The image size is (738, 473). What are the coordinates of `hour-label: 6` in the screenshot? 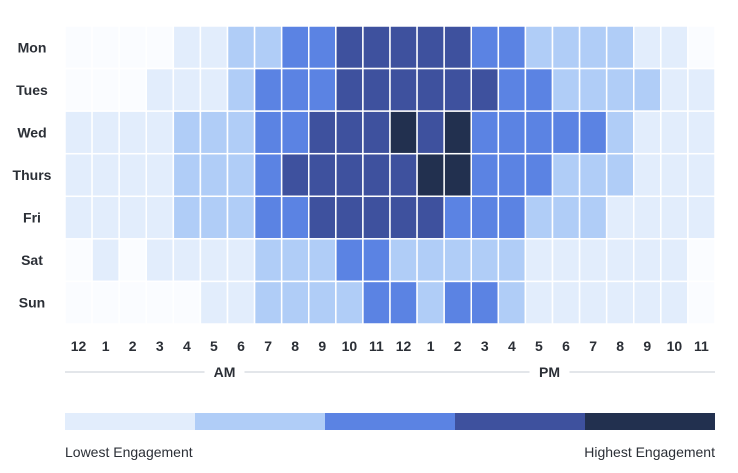 It's located at (241, 346).